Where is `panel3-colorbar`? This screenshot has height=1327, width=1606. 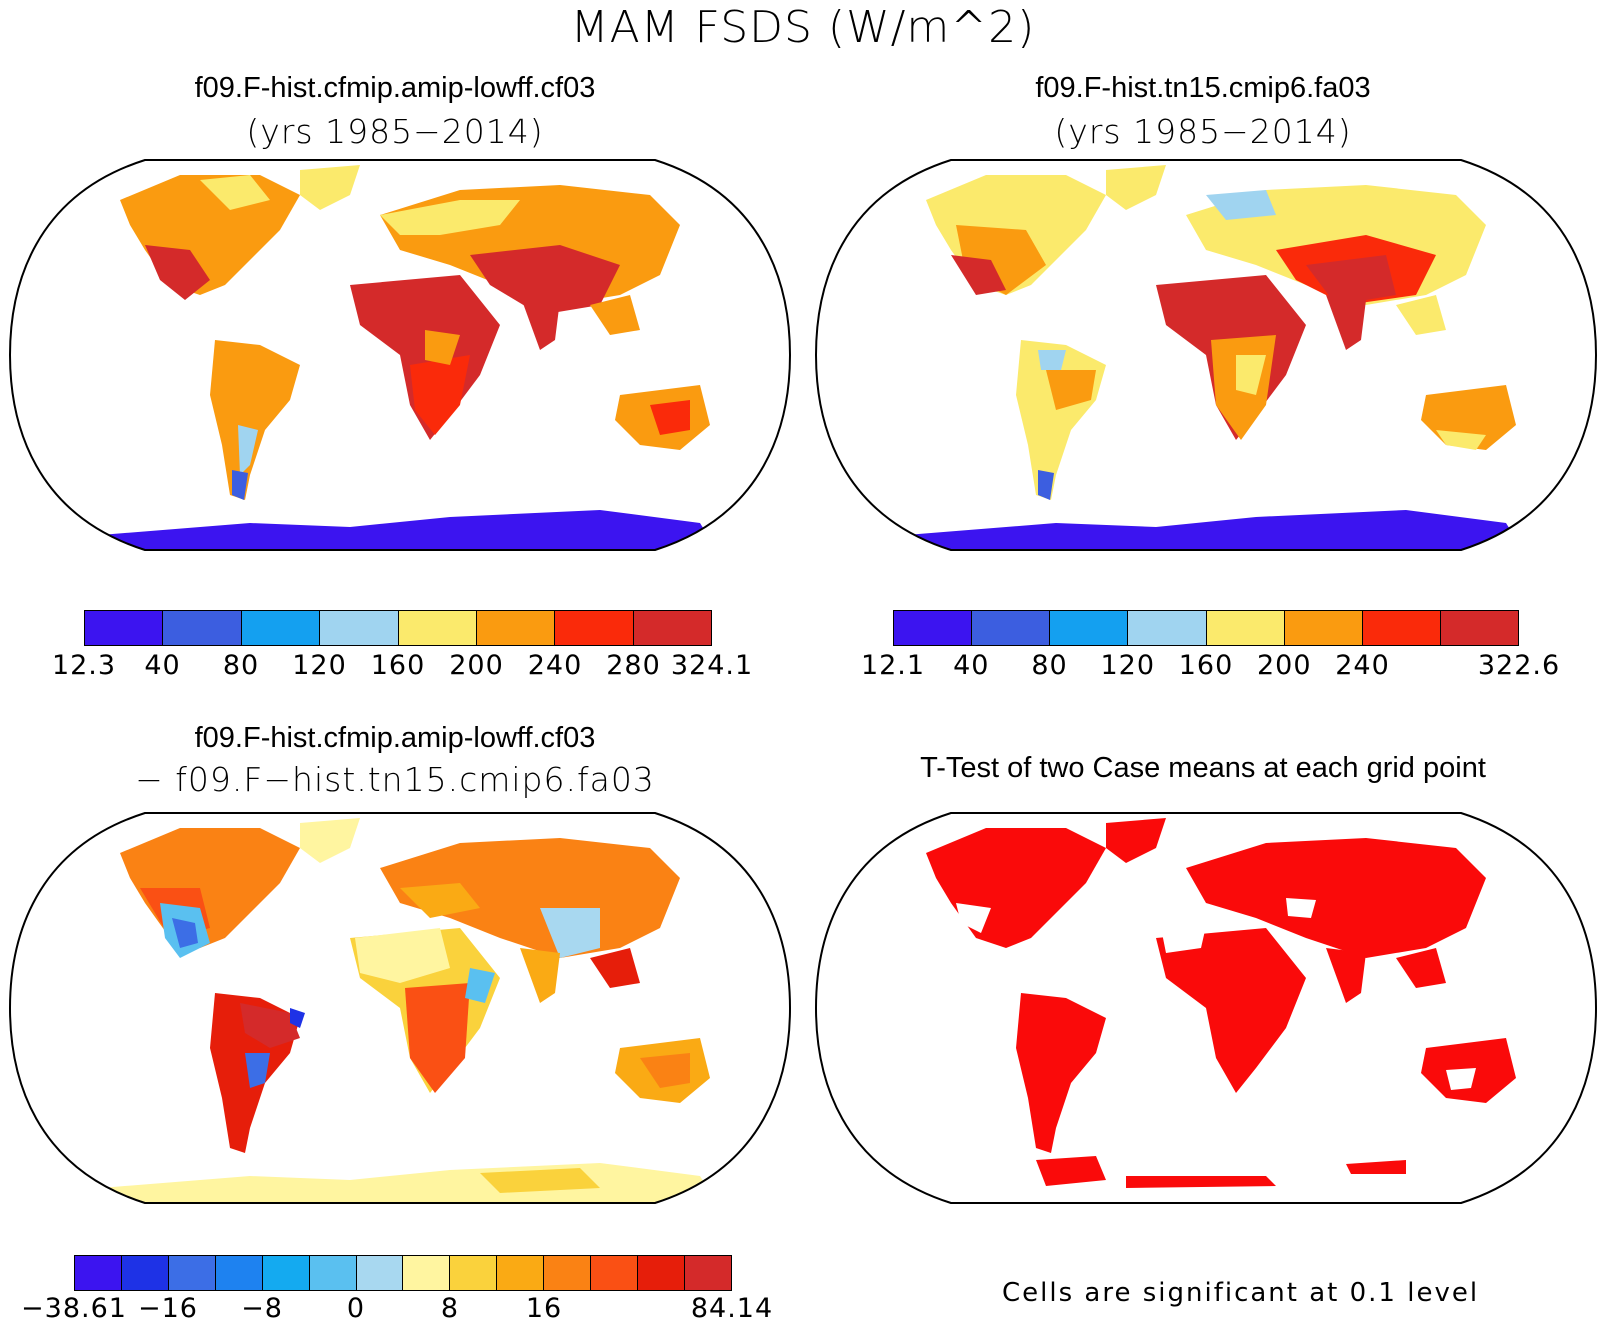
panel3-colorbar is located at coordinates (403, 1273).